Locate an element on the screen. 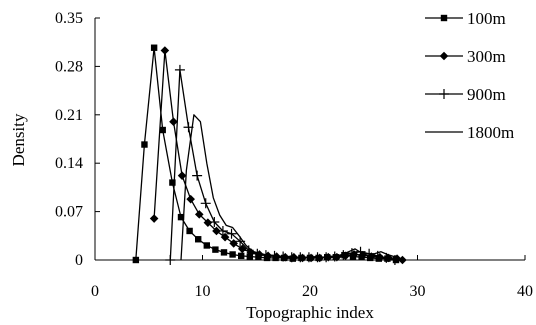 The image size is (536, 325). x-tick-label: 30 is located at coordinates (418, 291).